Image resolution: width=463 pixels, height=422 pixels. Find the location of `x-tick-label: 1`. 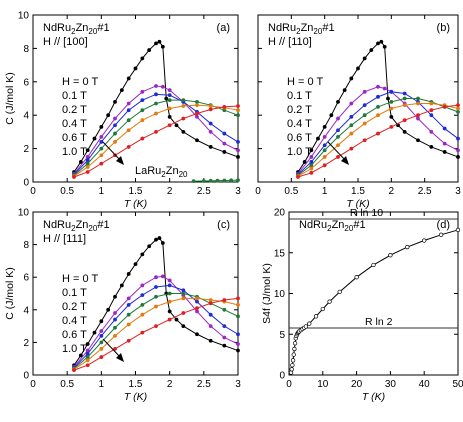

x-tick-label: 1 is located at coordinates (102, 191).